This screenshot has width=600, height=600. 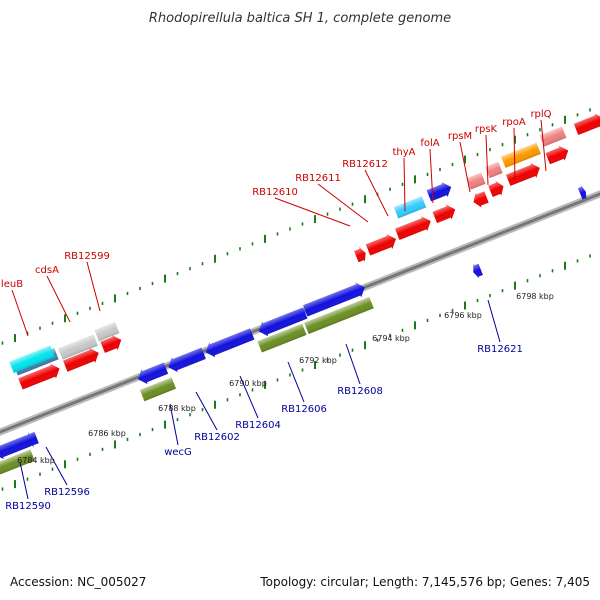 What do you see at coordinates (67, 492) in the screenshot?
I see `gene-label-bottom: RB12596` at bounding box center [67, 492].